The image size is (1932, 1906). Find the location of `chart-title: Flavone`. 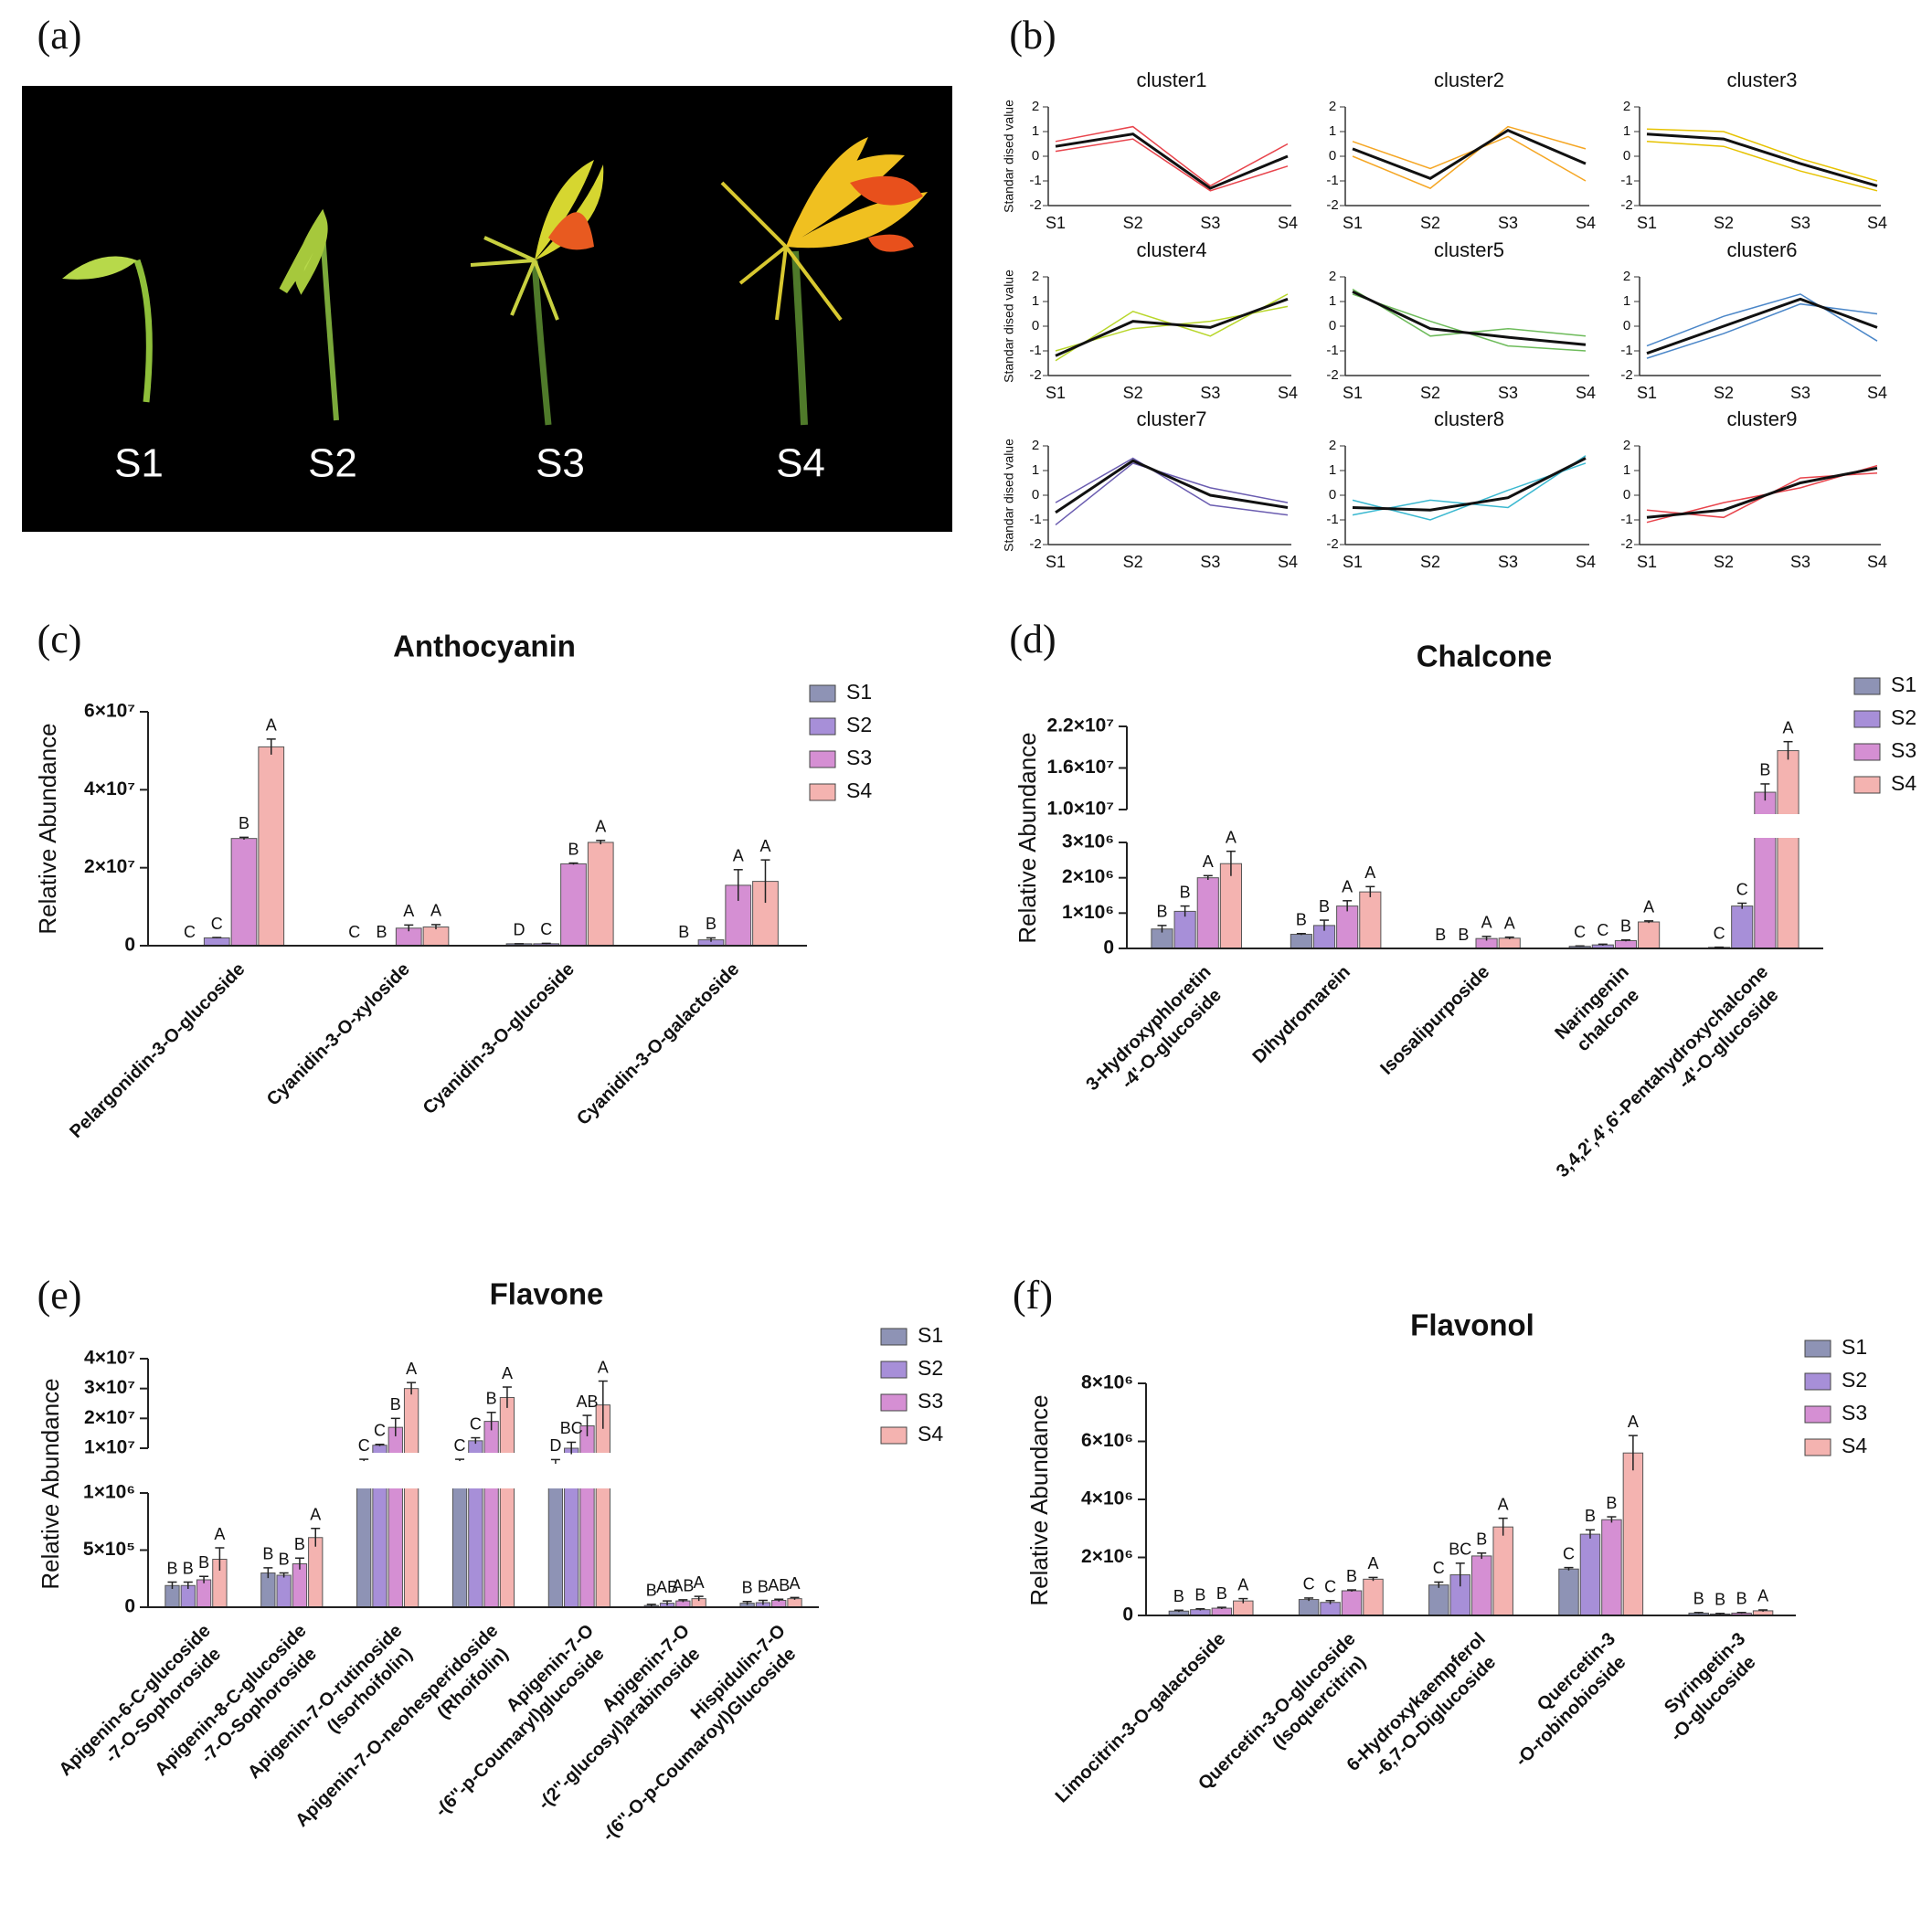

chart-title: Flavone is located at coordinates (547, 1294).